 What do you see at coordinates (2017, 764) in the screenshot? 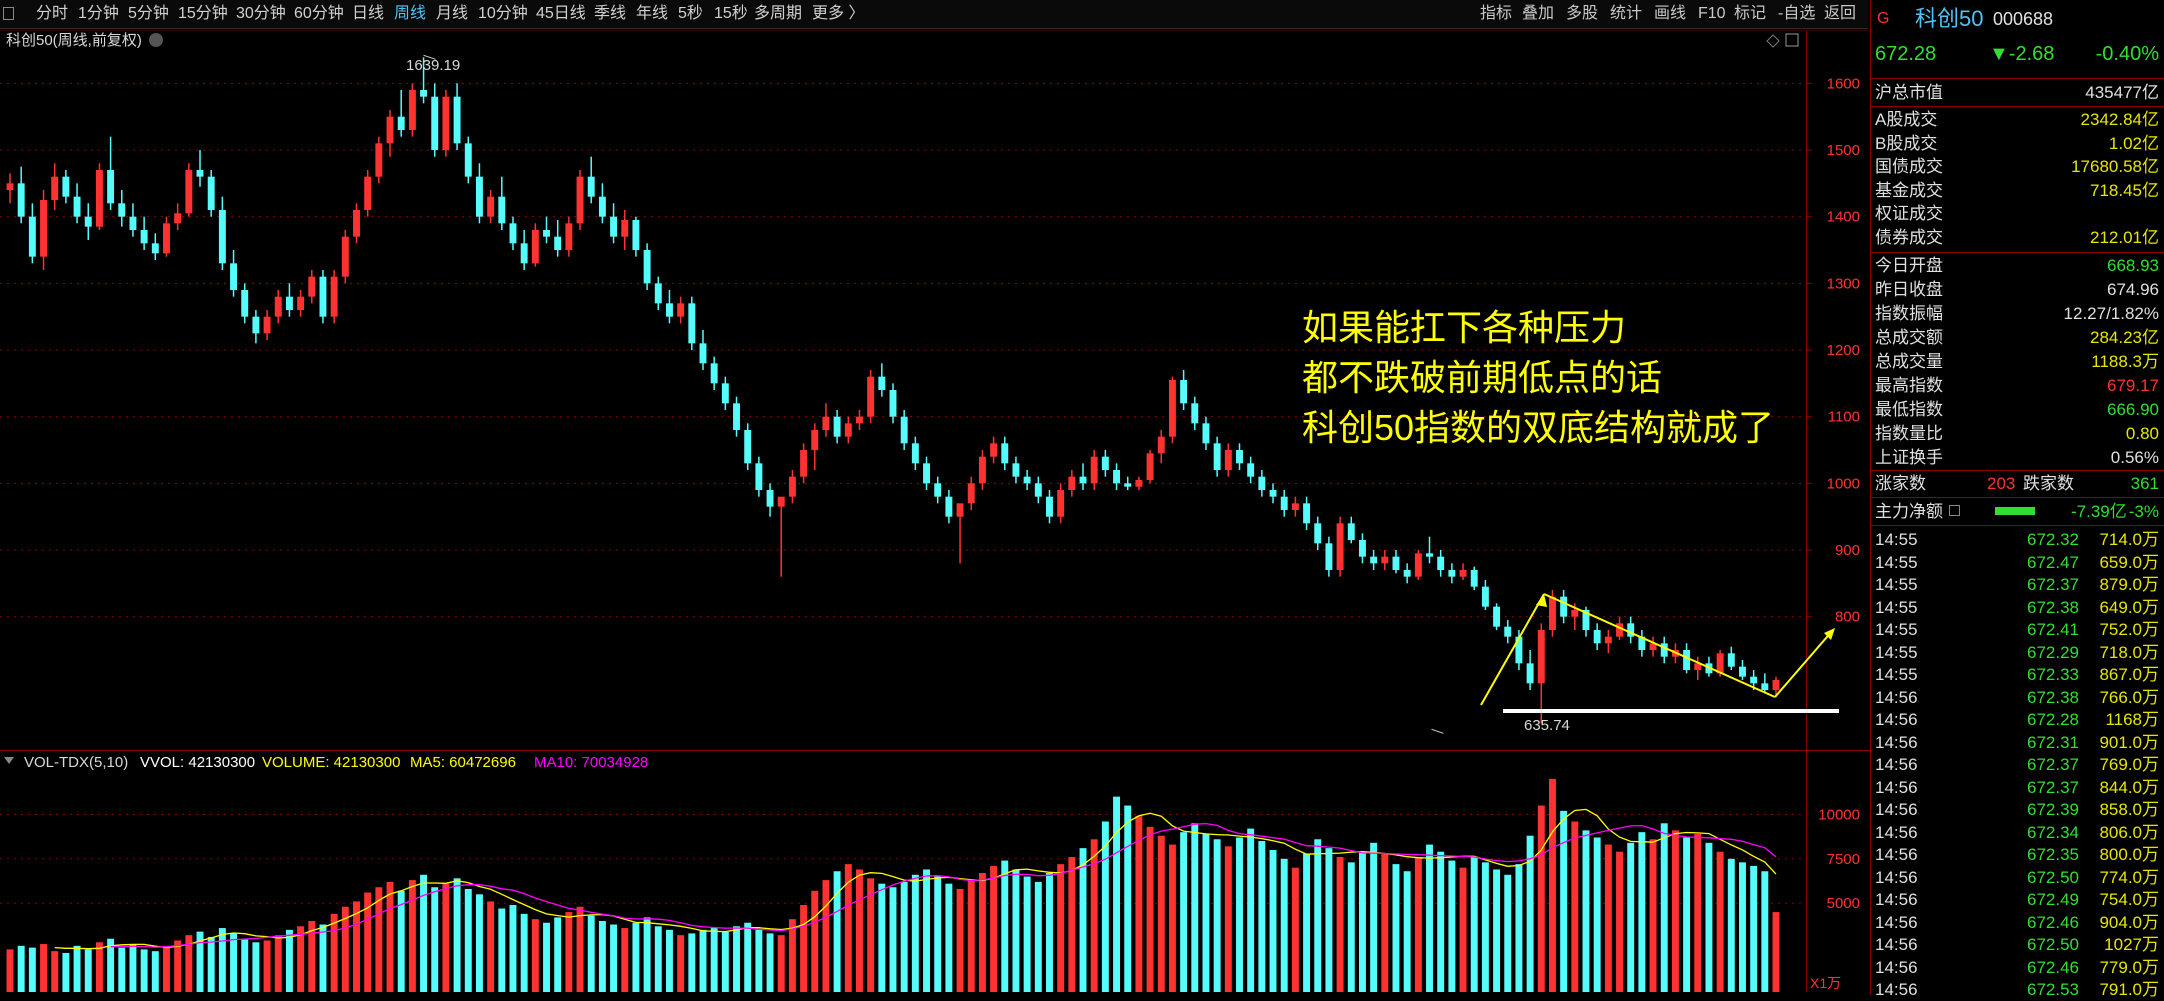
I see `tick-row: 14:56 672.37 769.0万` at bounding box center [2017, 764].